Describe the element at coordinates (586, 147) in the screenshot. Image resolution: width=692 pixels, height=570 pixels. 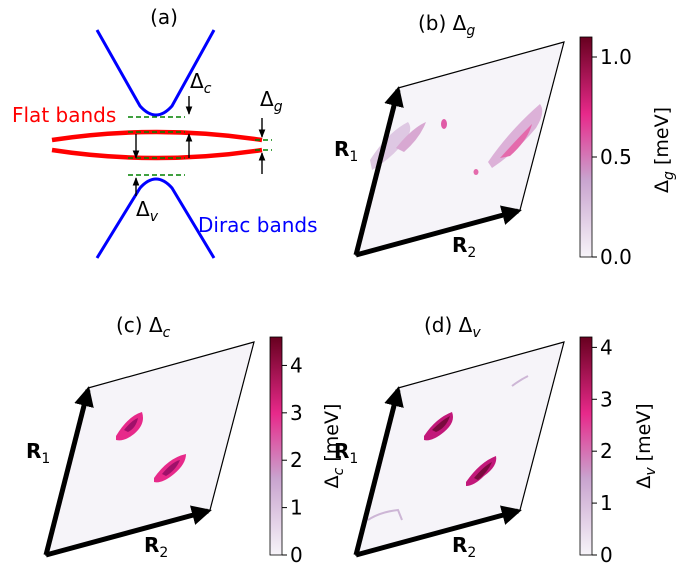
I see `colorbar-b` at that location.